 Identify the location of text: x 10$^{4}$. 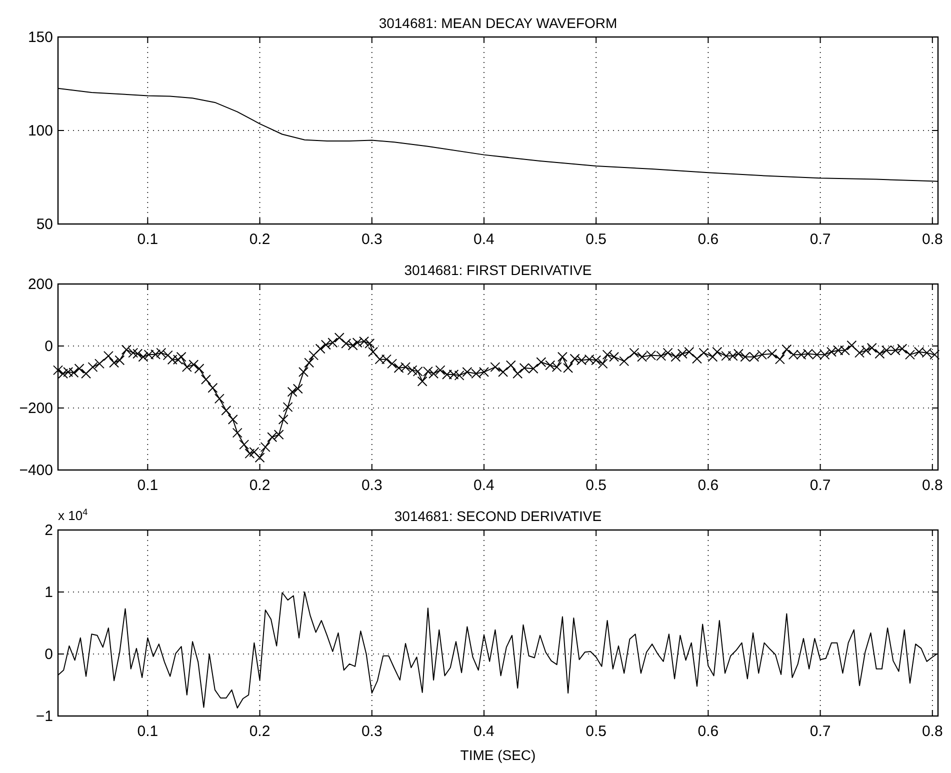
(73, 515).